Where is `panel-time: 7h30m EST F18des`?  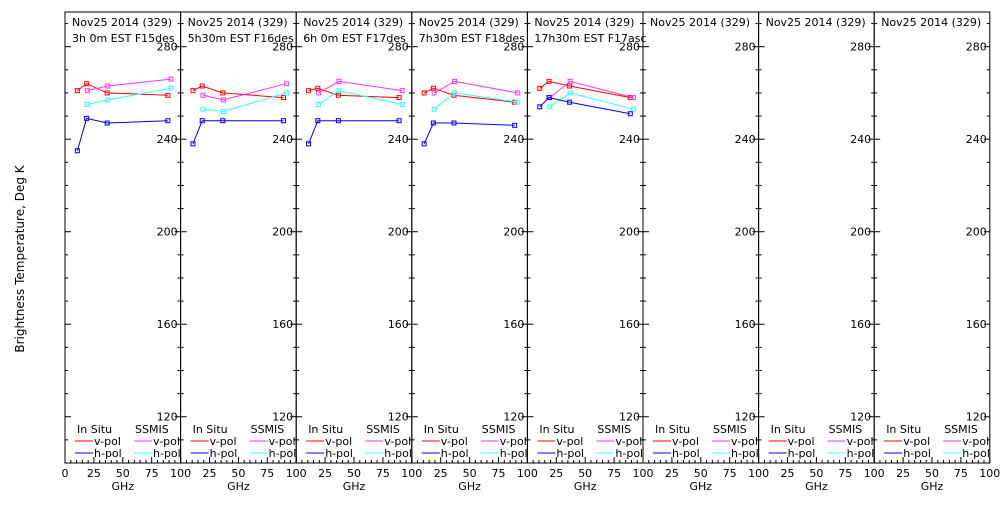 panel-time: 7h30m EST F18des is located at coordinates (472, 38).